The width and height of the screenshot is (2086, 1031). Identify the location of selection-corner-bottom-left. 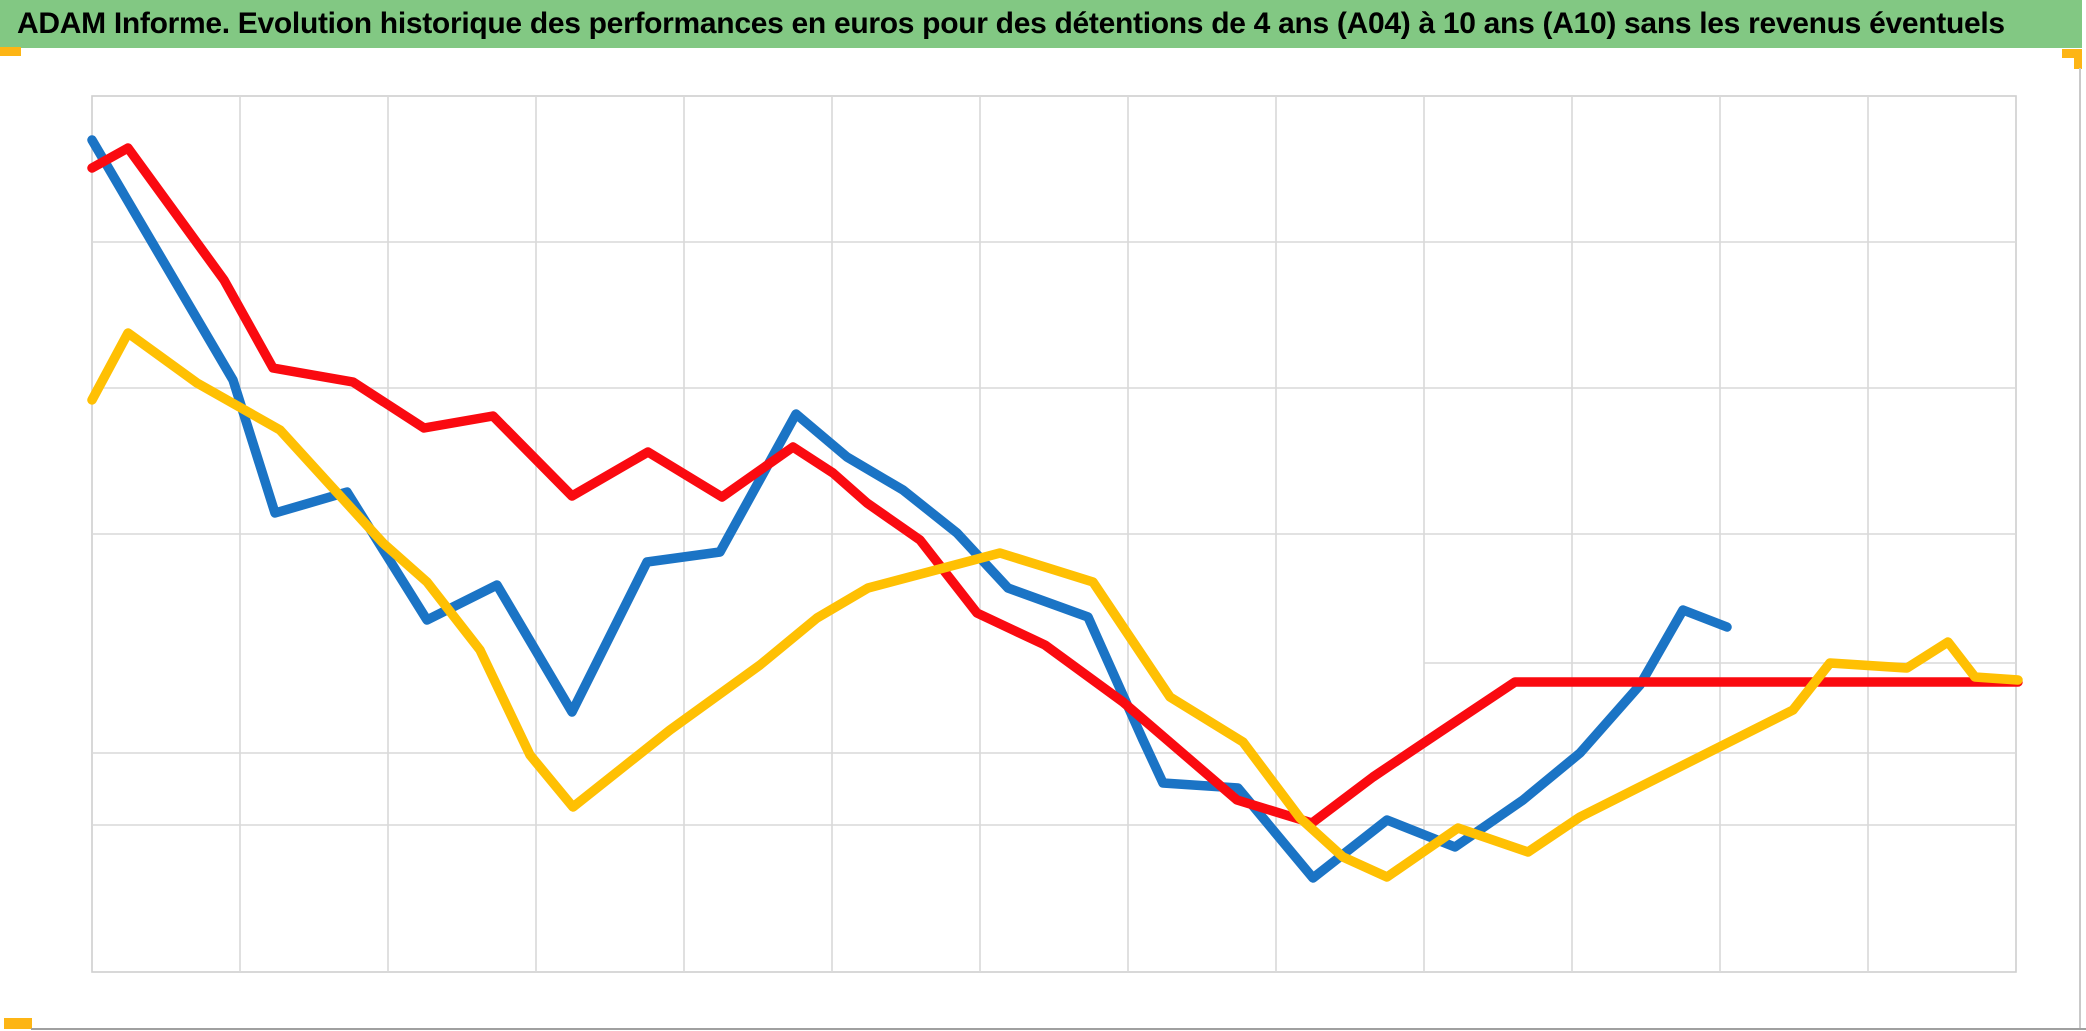
(18, 1023).